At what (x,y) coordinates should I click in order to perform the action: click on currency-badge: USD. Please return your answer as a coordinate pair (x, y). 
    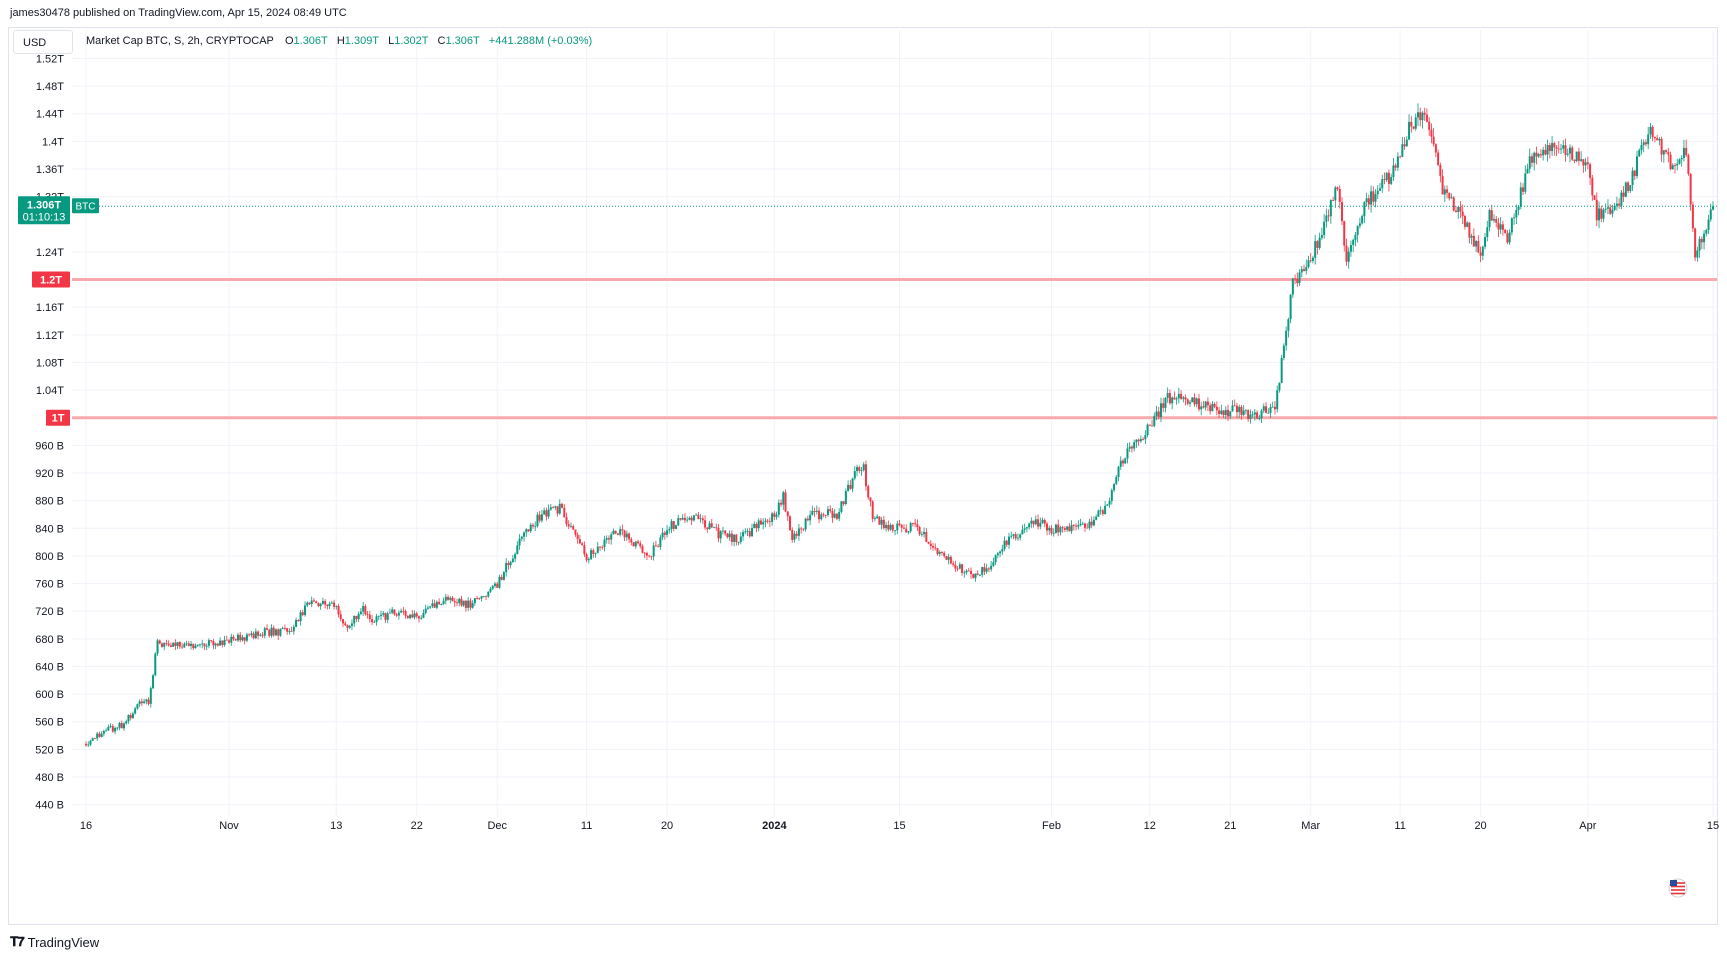
    Looking at the image, I should click on (43, 42).